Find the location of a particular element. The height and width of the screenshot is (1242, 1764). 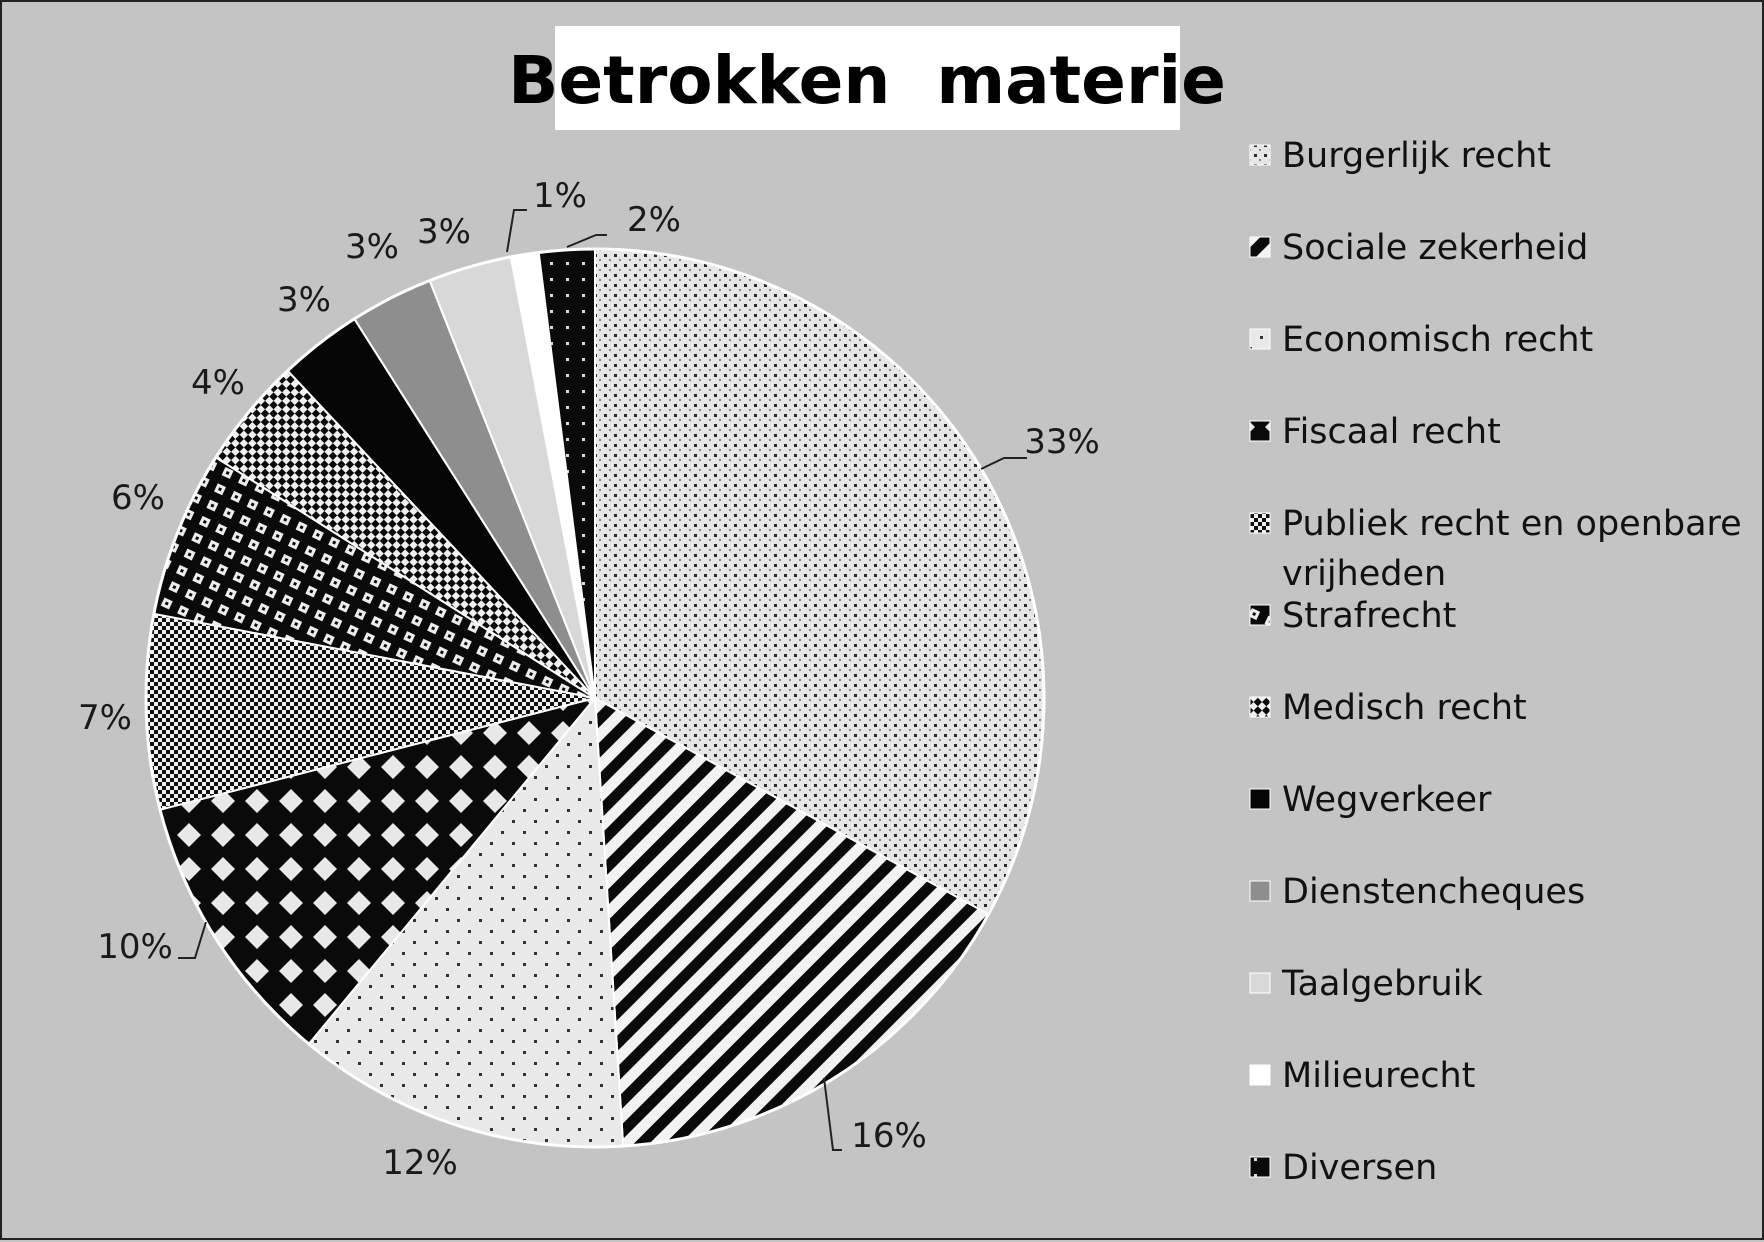

legend-item-medisch-recht: Medisch recht is located at coordinates (1388, 708).